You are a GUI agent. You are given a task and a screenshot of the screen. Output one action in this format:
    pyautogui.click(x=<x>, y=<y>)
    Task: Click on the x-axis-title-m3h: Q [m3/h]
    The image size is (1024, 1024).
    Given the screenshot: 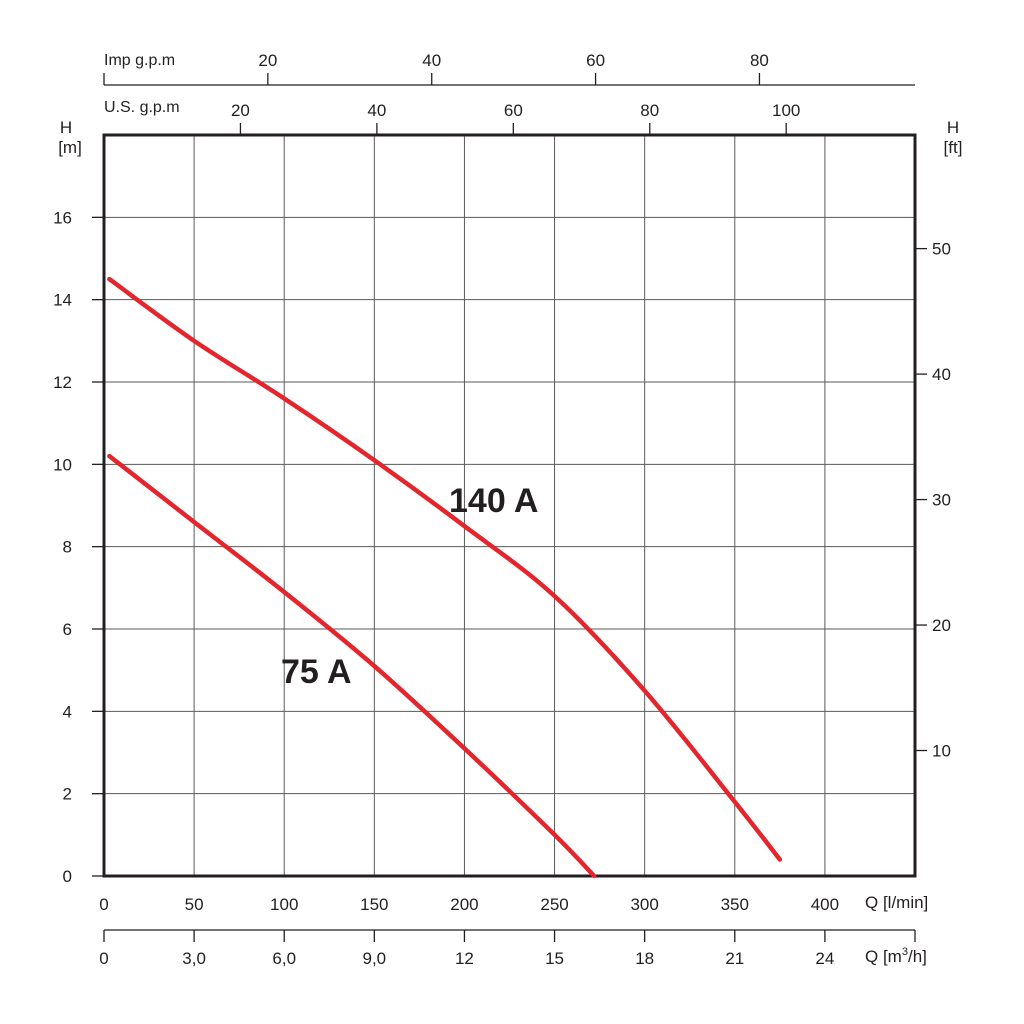 What is the action you would take?
    pyautogui.click(x=896, y=956)
    